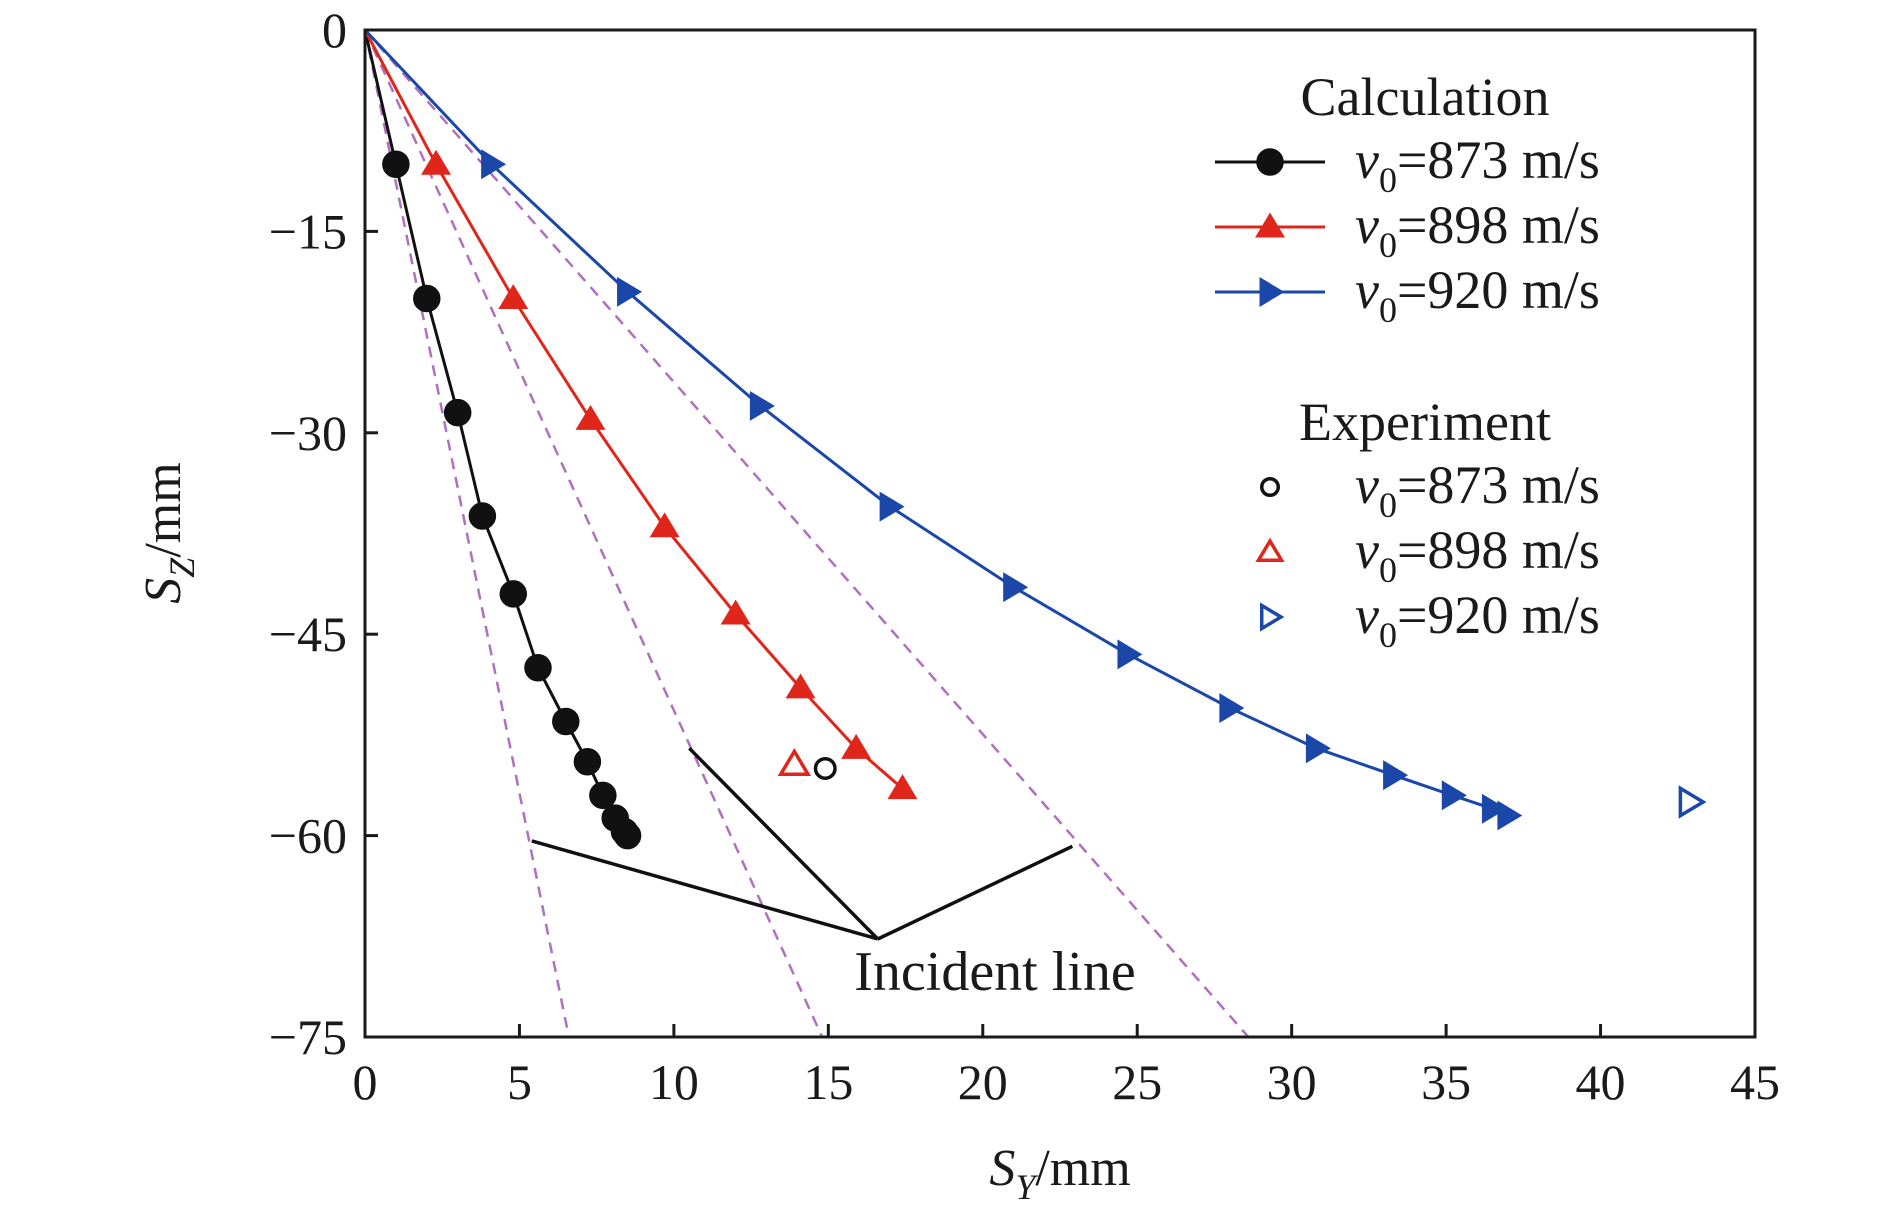 The height and width of the screenshot is (1227, 1890). I want to click on y-tick-label: 0, so click(334, 30).